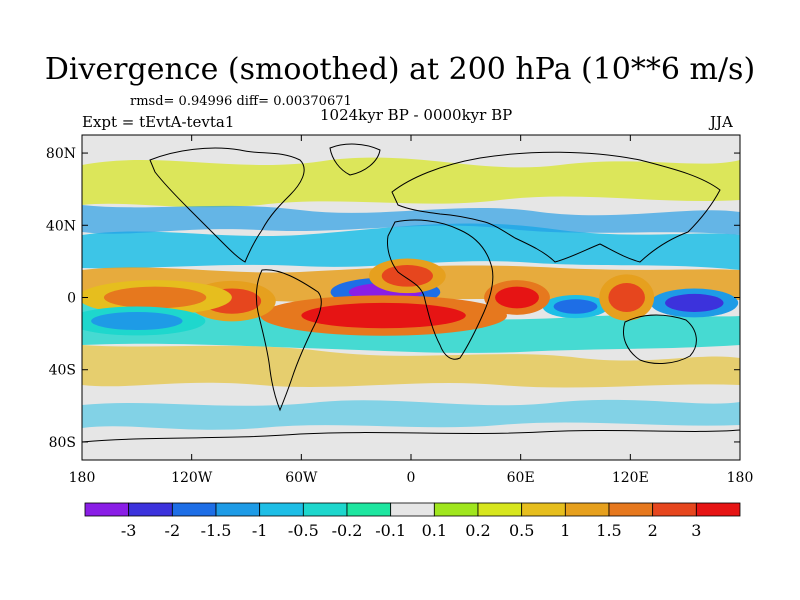 This screenshot has height=600, width=800. I want to click on divergence-east-africa, so click(517, 297).